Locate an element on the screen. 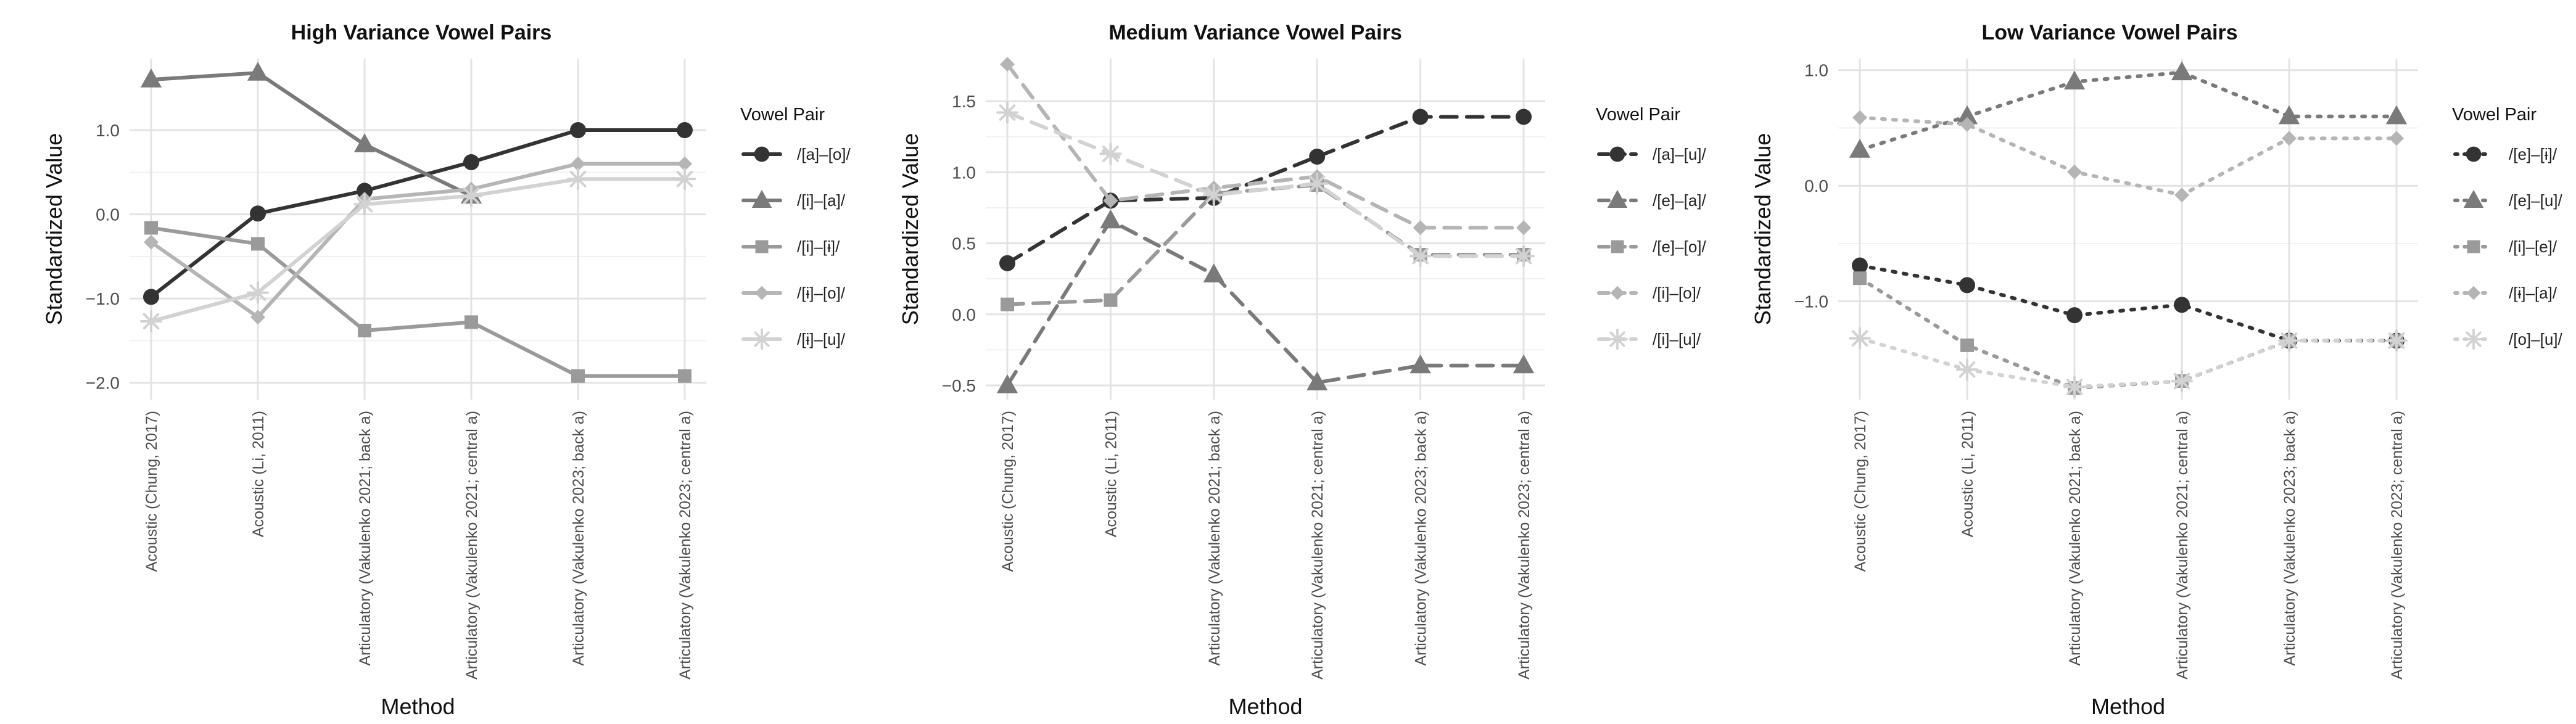  legend-label: /[e]–[a]/ is located at coordinates (1679, 200).